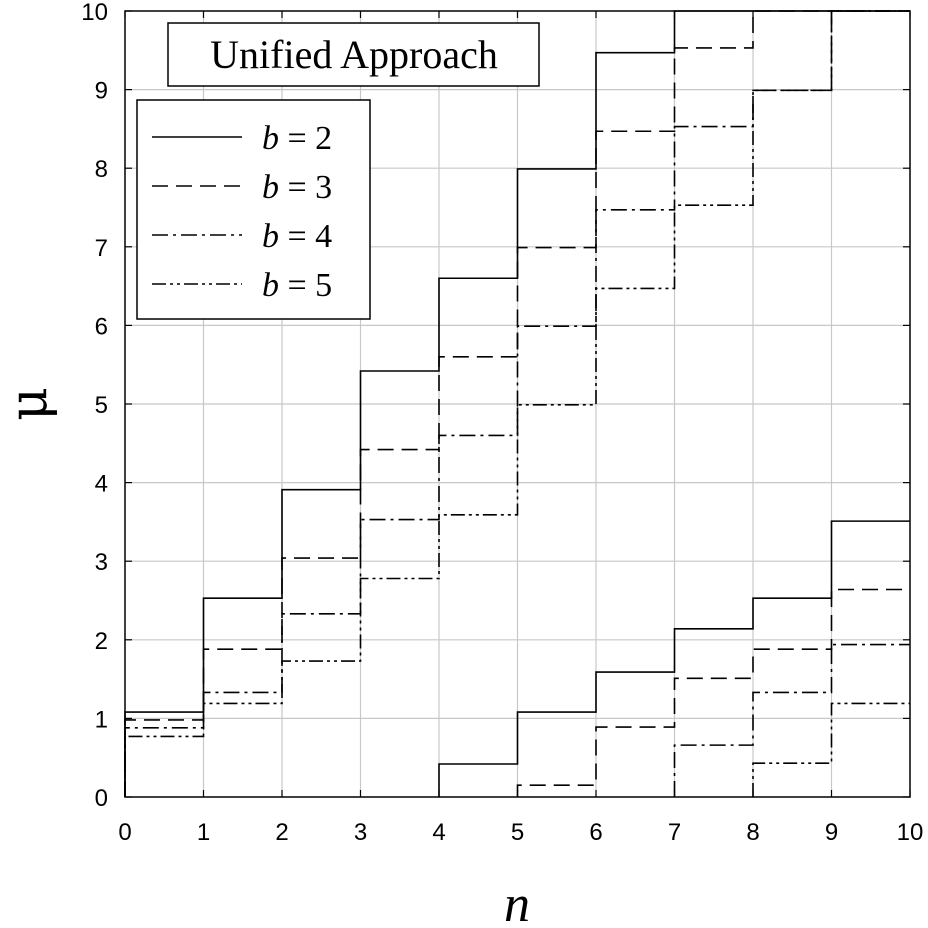  I want to click on chart-title: Unified Approach, so click(354, 54).